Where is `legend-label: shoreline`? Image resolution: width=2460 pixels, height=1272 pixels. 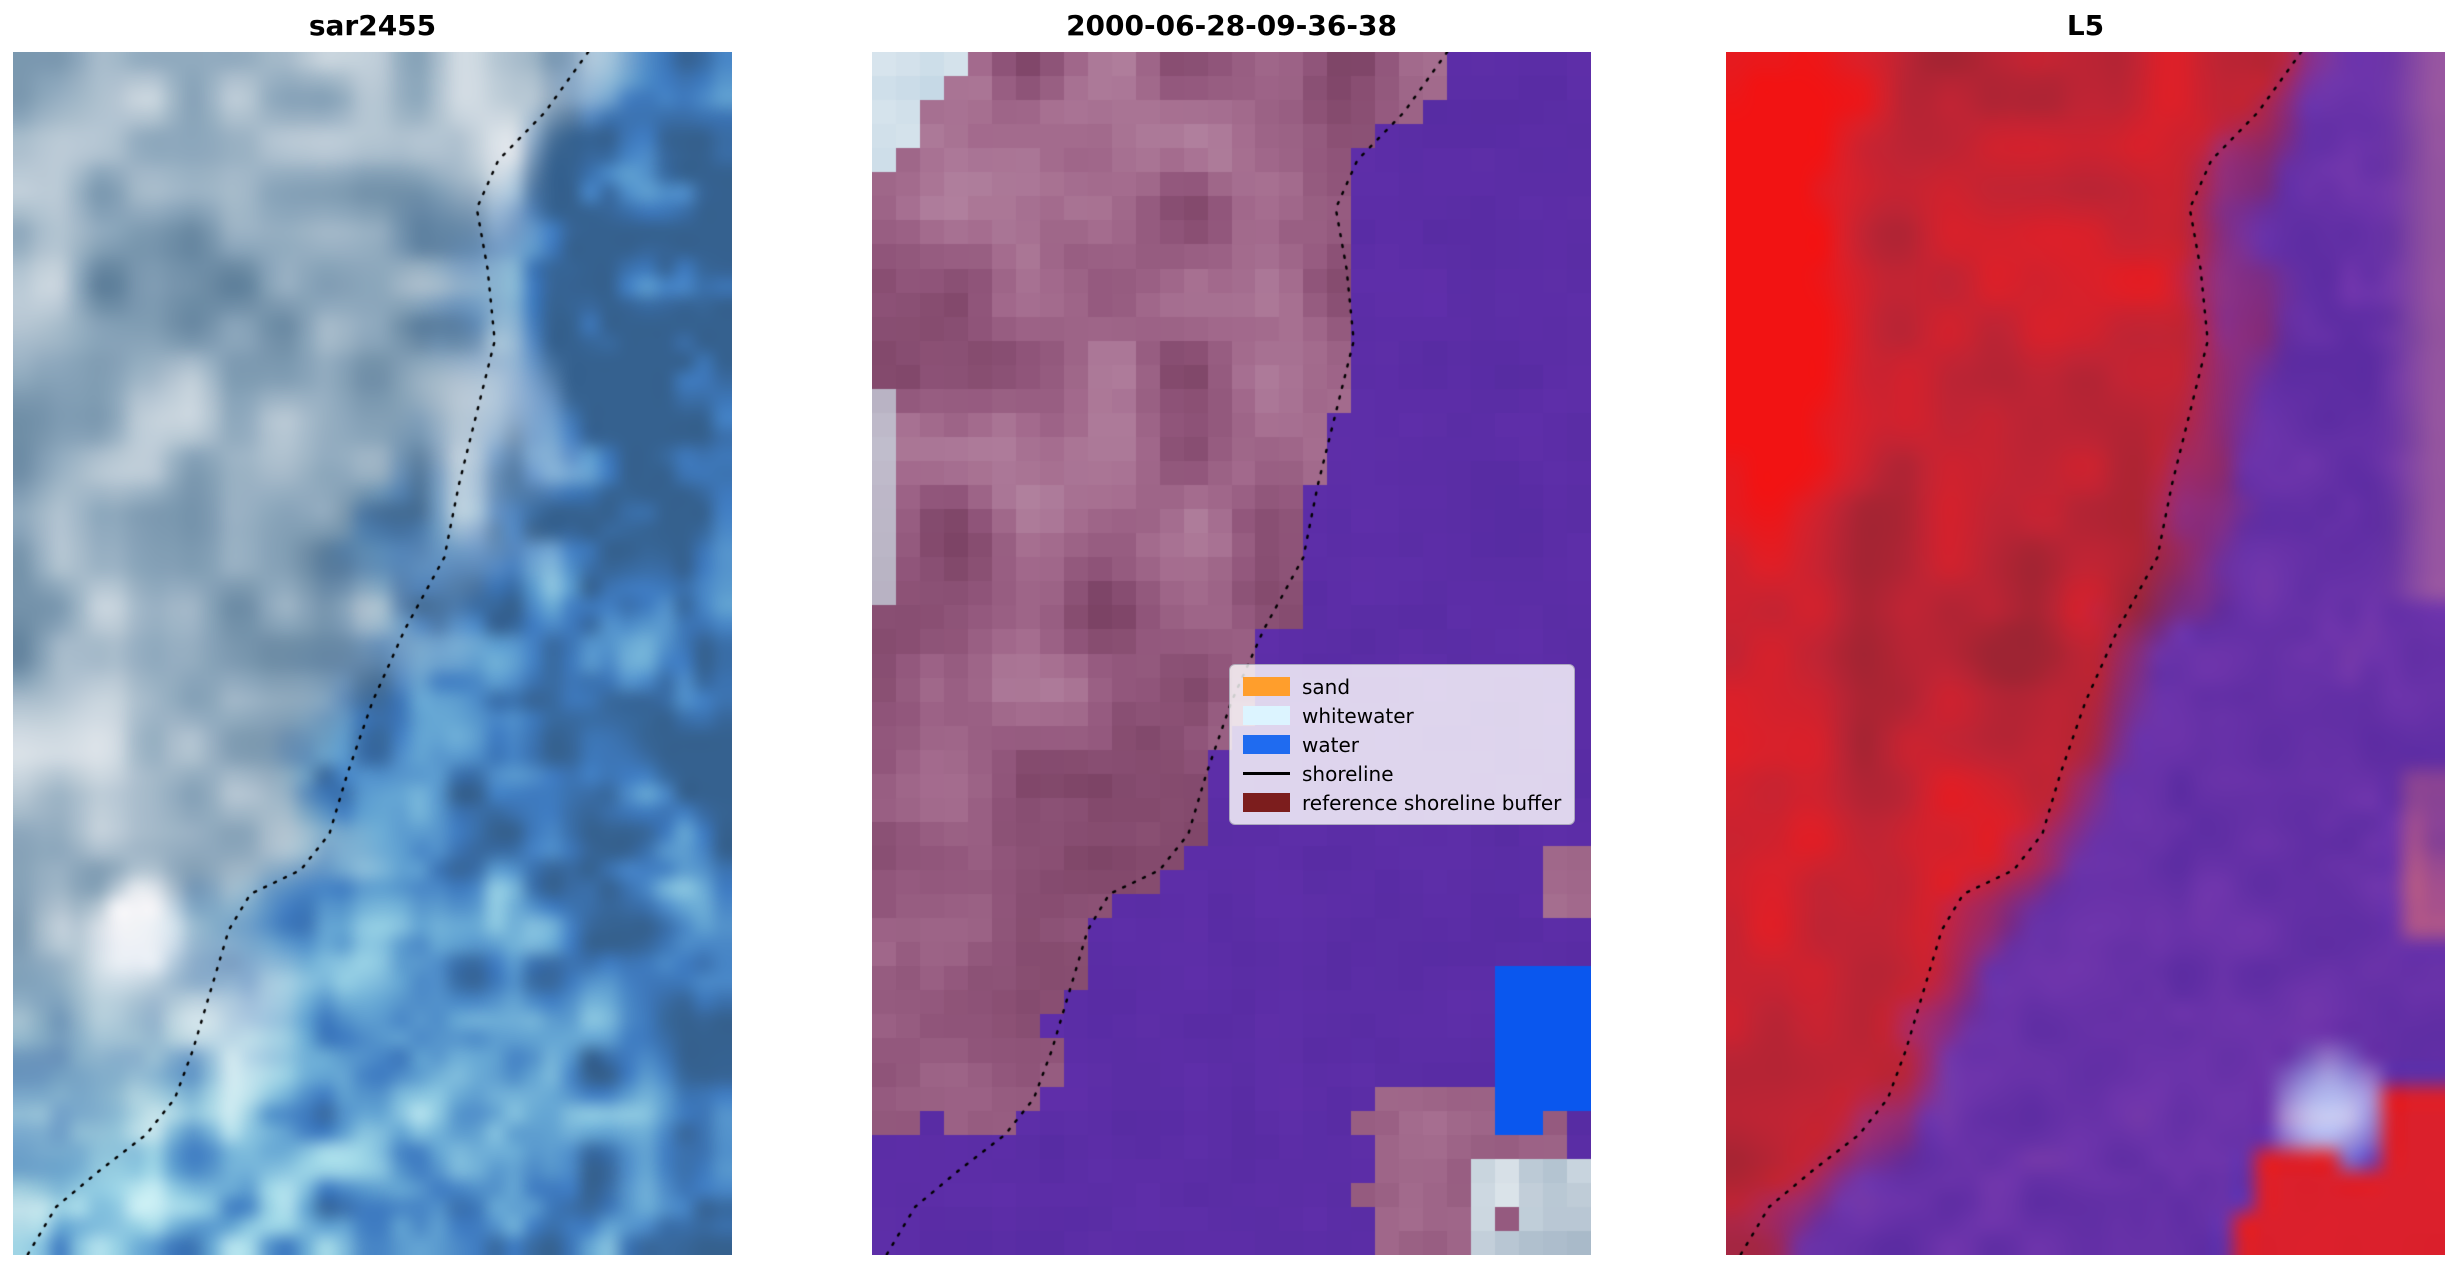
legend-label: shoreline is located at coordinates (1348, 773).